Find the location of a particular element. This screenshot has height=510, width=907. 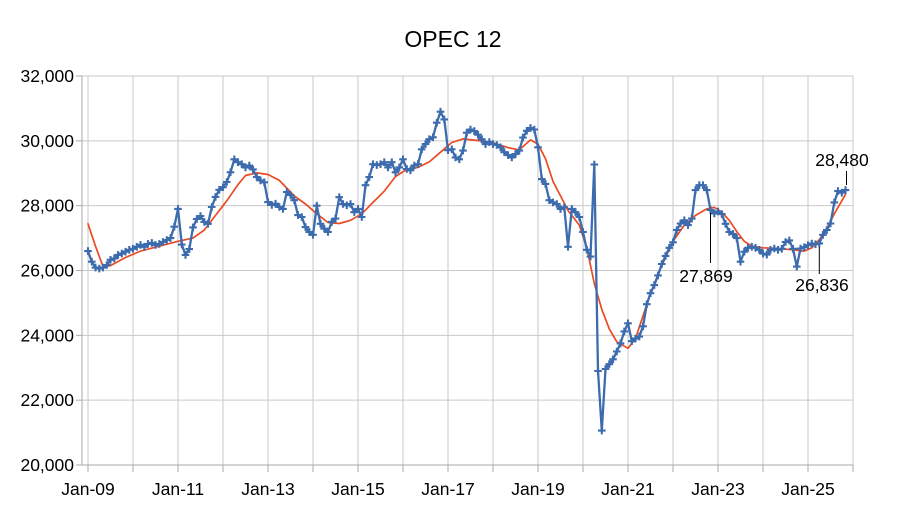

chart-title: OPEC 12 is located at coordinates (452, 39).